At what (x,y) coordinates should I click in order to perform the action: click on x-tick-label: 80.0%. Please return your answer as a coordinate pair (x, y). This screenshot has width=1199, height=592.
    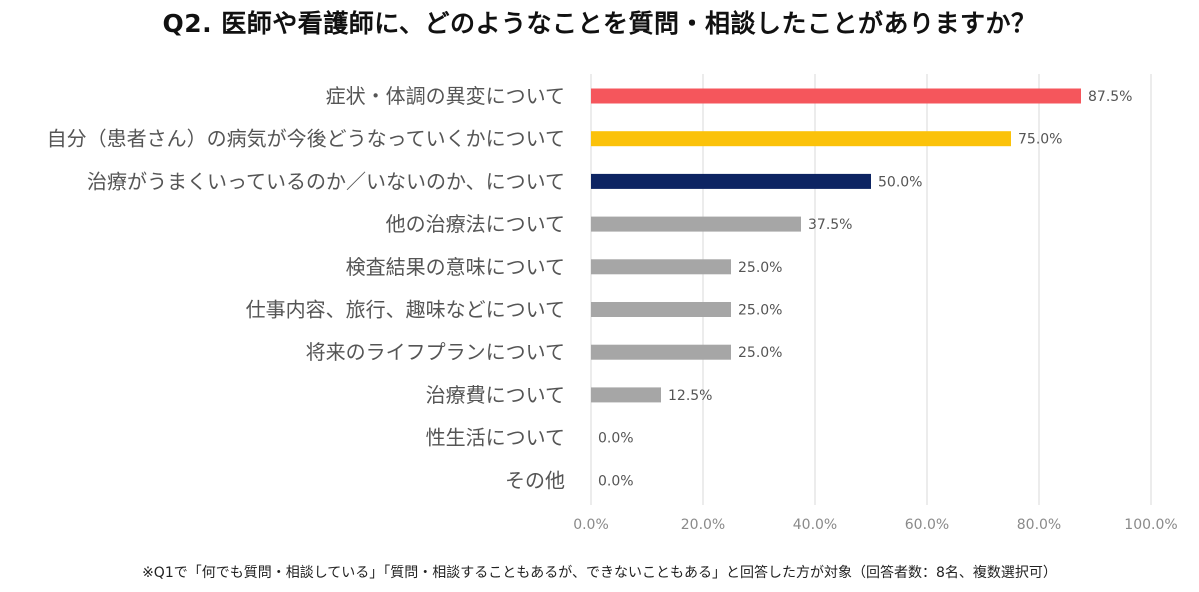
    Looking at the image, I should click on (1039, 525).